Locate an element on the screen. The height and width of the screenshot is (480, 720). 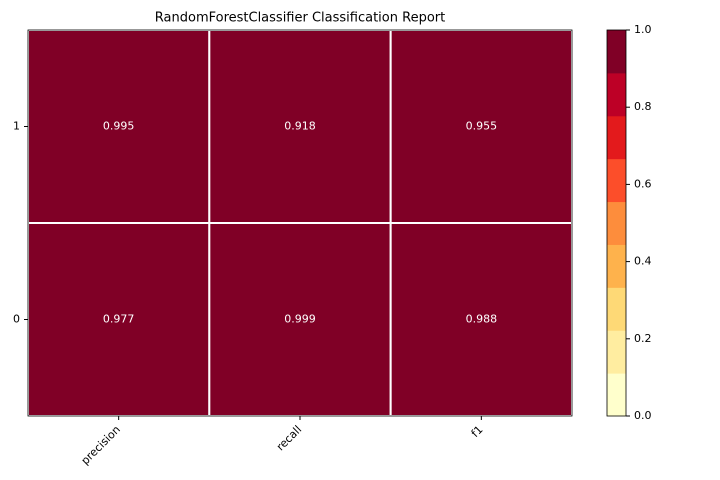
y-tick-label: 1 is located at coordinates (16, 126).